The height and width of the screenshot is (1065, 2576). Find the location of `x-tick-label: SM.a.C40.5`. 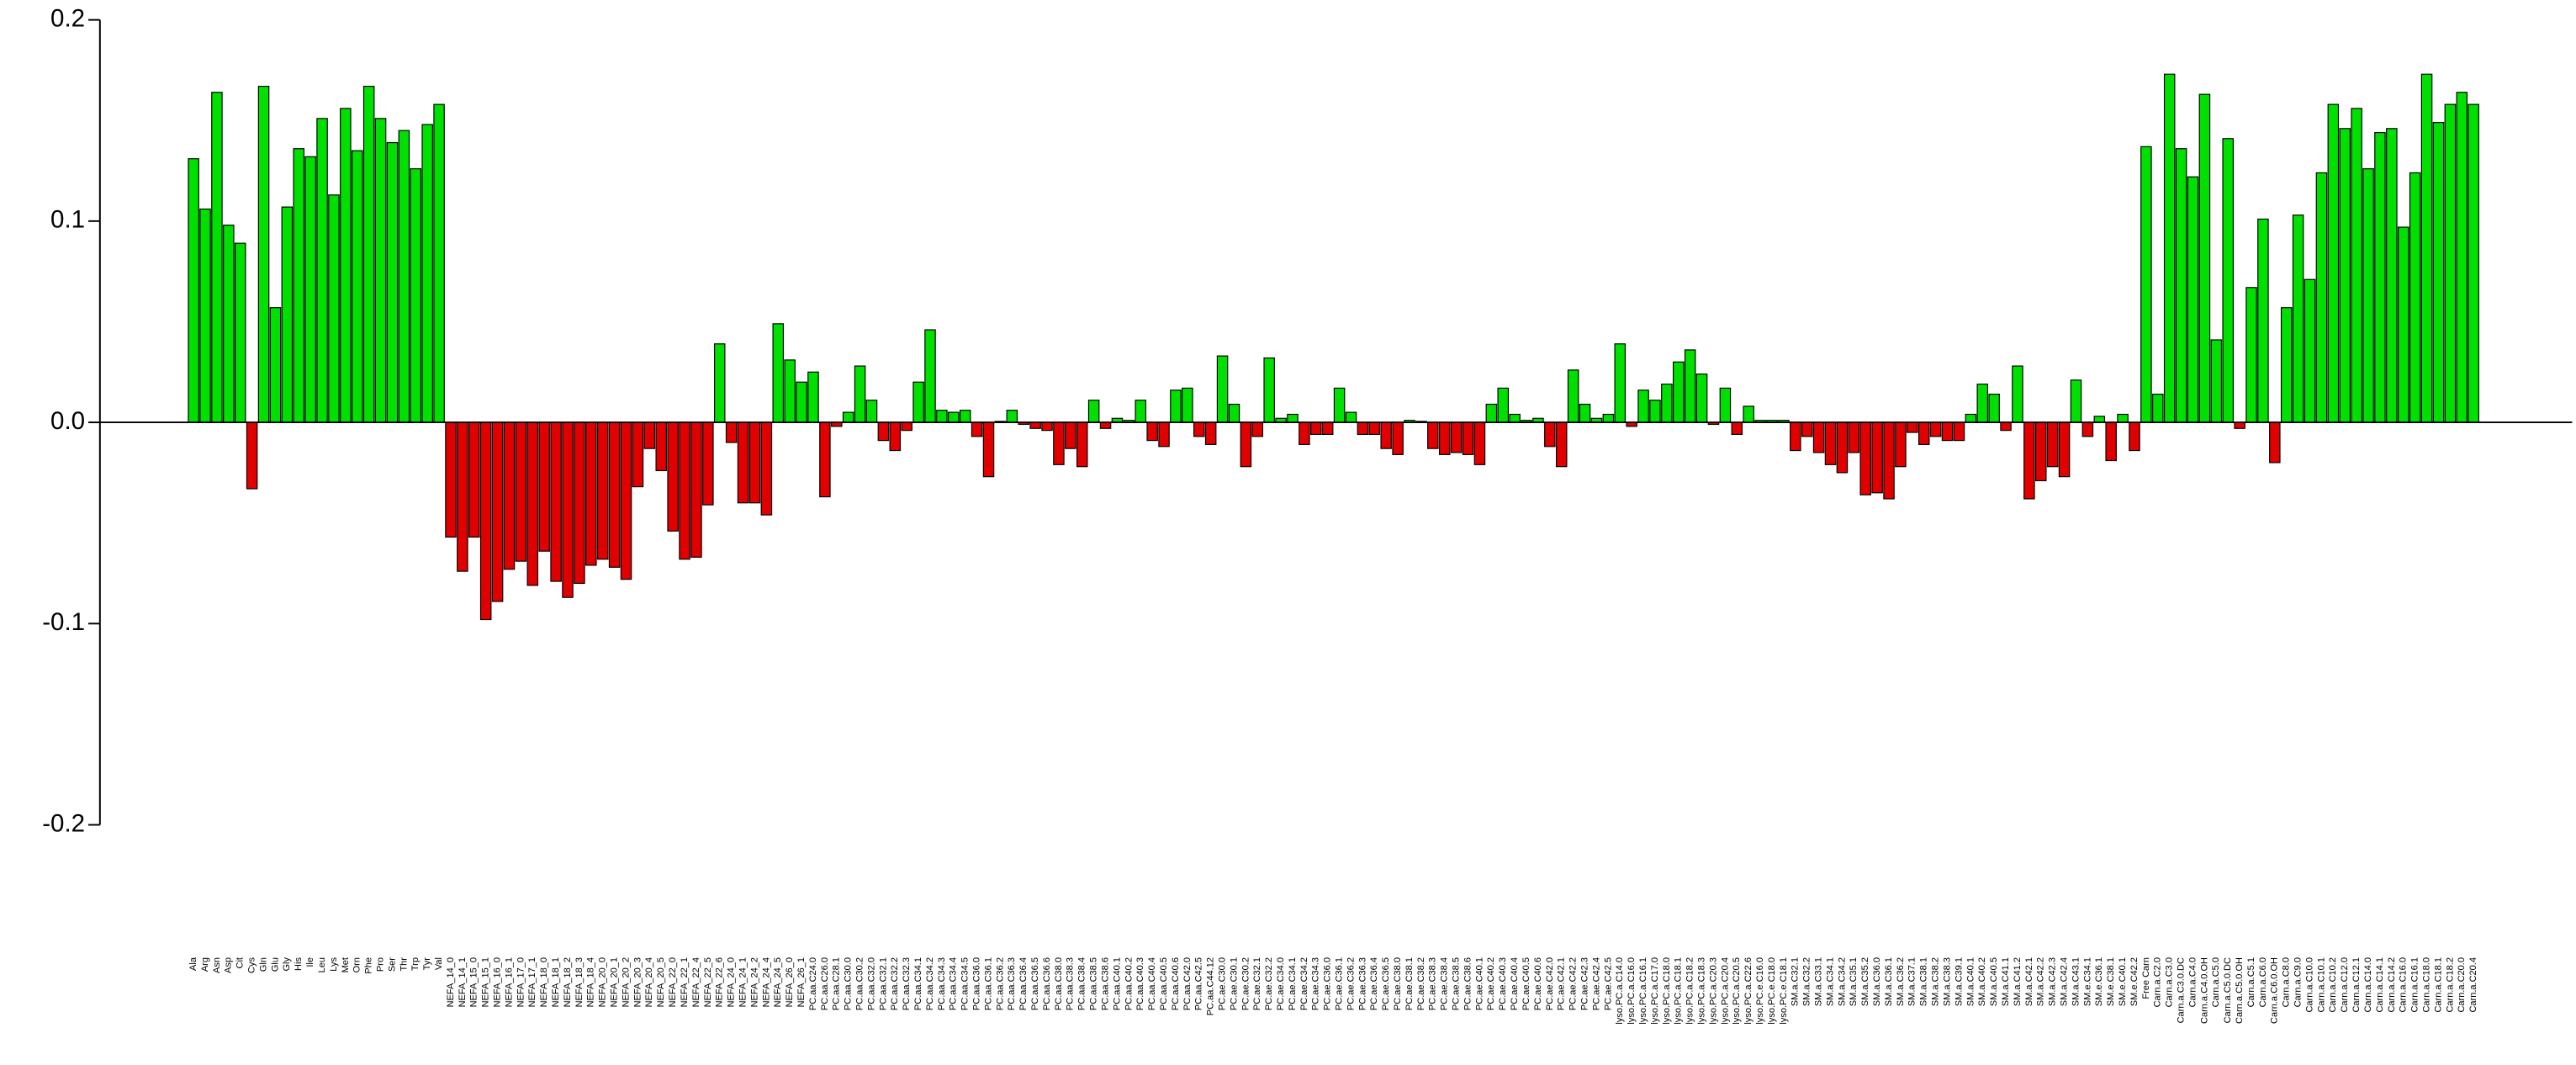

x-tick-label: SM.a.C40.5 is located at coordinates (1994, 981).